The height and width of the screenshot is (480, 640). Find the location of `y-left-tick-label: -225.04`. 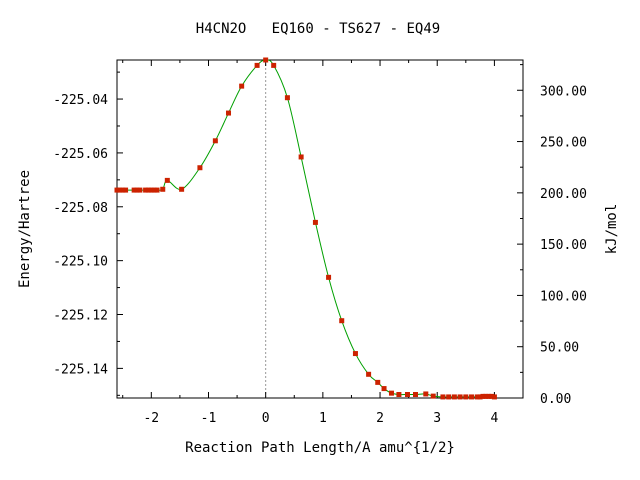

y-left-tick-label: -225.04 is located at coordinates (80, 100).